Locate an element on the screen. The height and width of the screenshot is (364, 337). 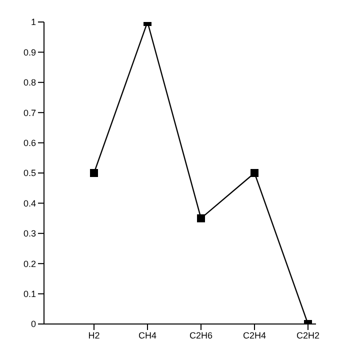
y-tick-label: 0.5 is located at coordinates (29, 173).